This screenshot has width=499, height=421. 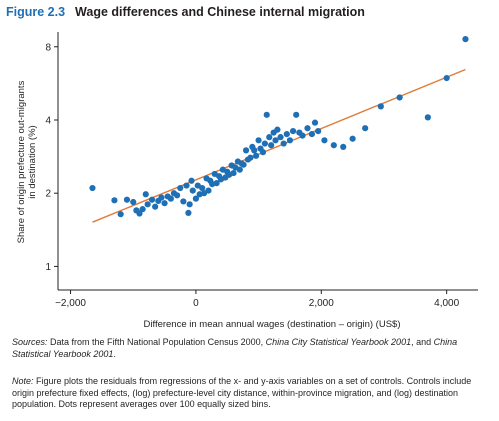 I want to click on sources-part2: , and, so click(x=422, y=342).